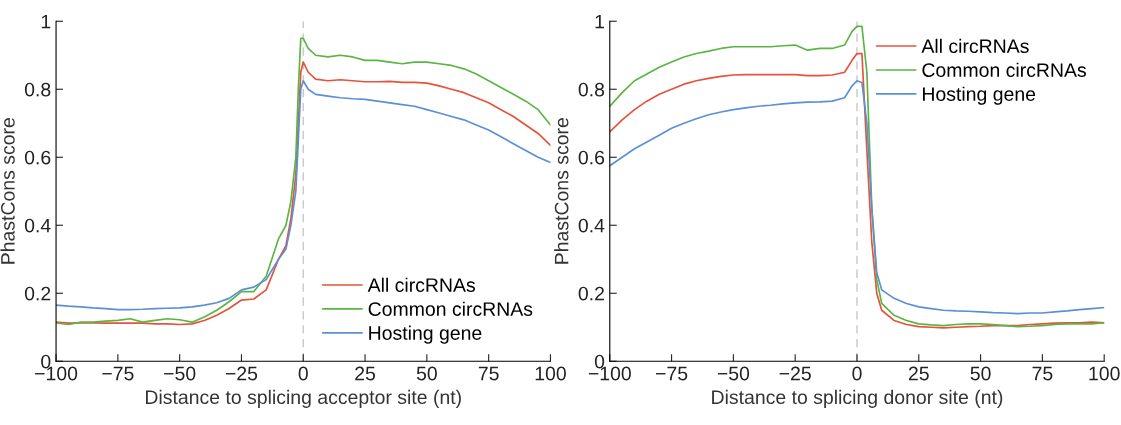  What do you see at coordinates (303, 398) in the screenshot?
I see `x-axis-title: Distance to splicing acceptor site (nt)` at bounding box center [303, 398].